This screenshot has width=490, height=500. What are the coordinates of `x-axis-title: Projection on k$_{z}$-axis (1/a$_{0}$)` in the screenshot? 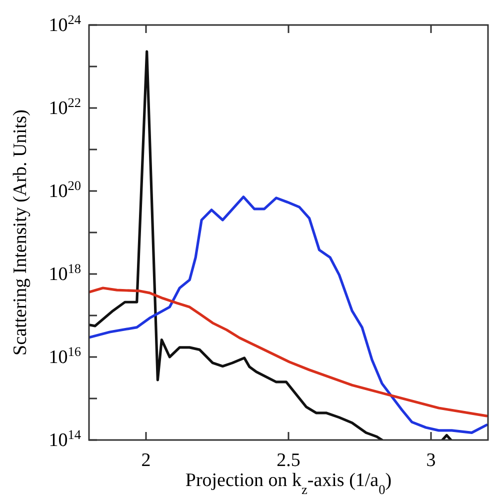 It's located at (288, 483).